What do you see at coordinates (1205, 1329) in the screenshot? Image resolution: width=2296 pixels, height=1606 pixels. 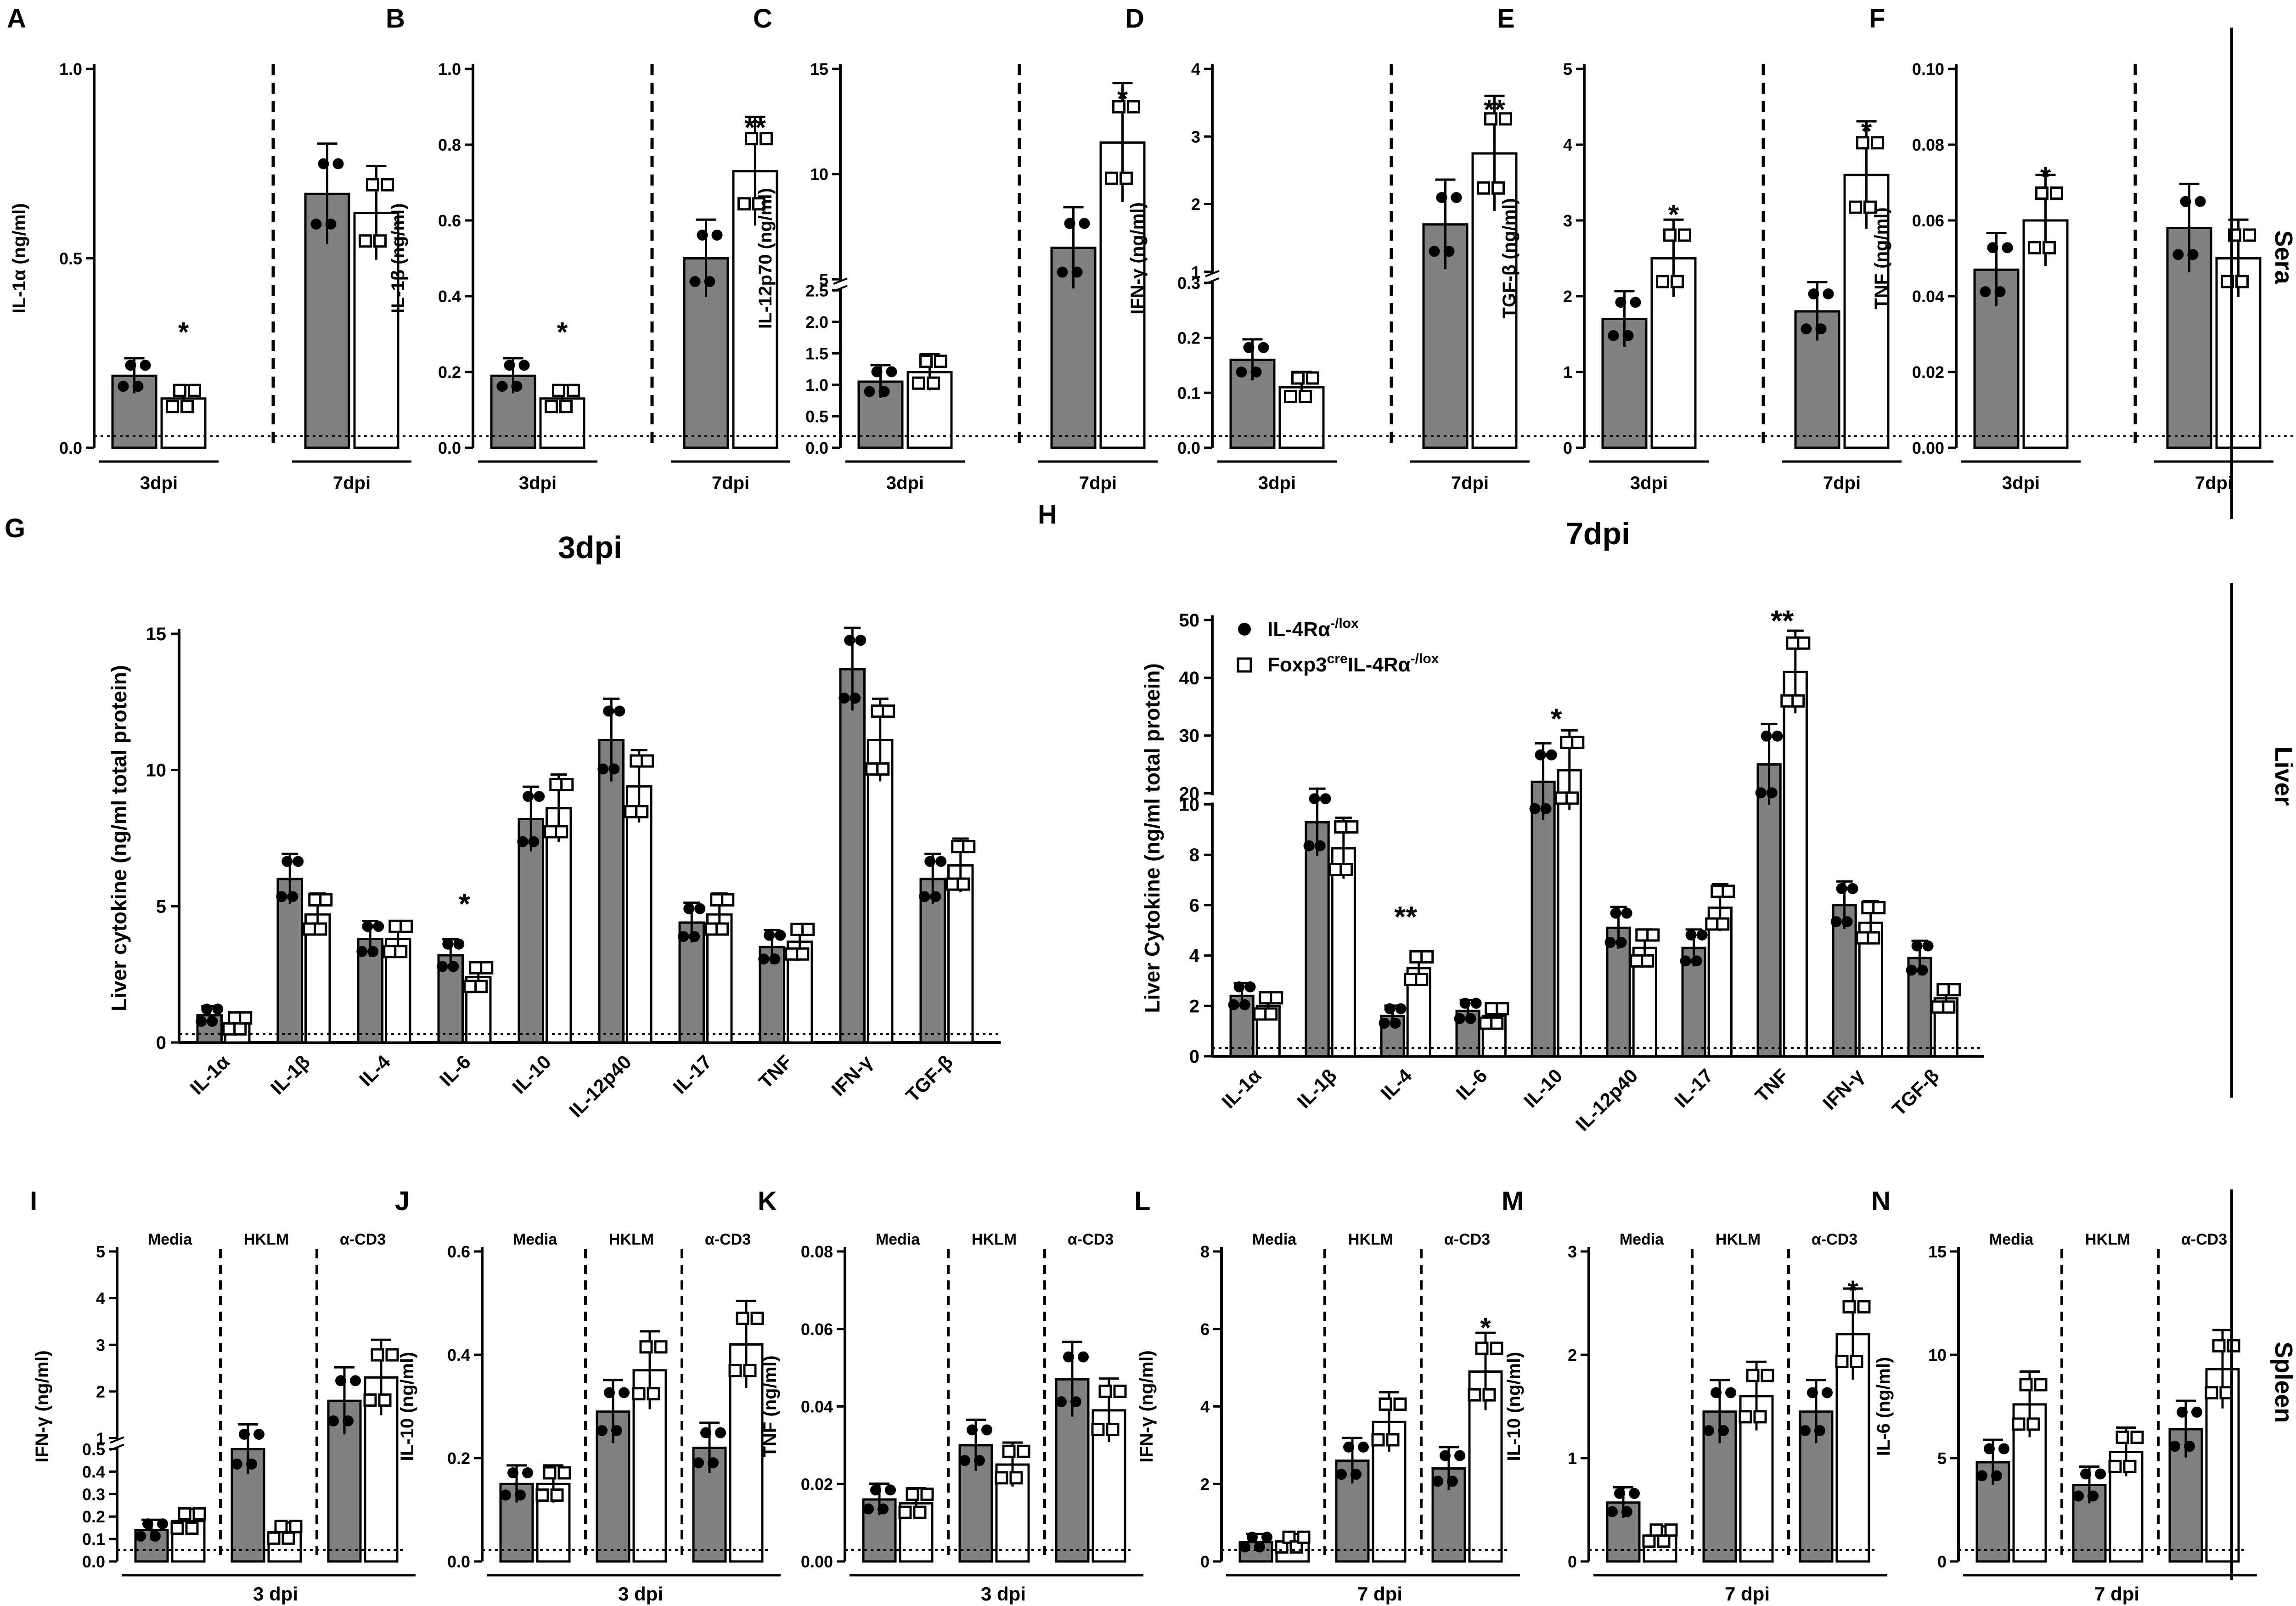 I see `y-tick-label: 6` at bounding box center [1205, 1329].